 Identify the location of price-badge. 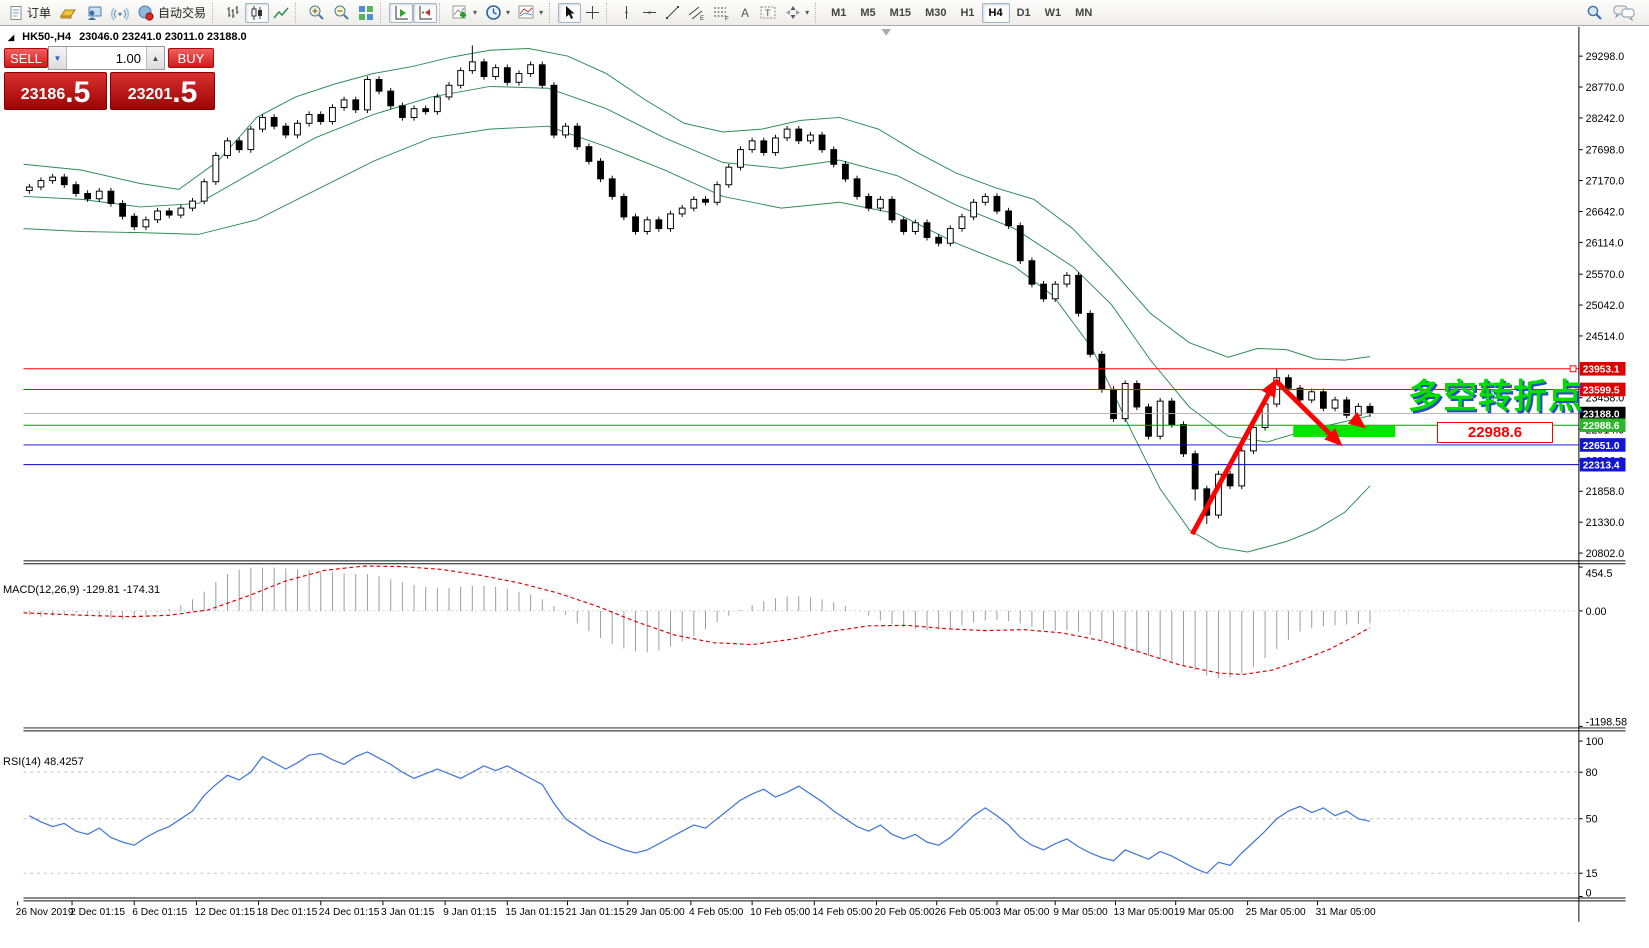
(1602, 389).